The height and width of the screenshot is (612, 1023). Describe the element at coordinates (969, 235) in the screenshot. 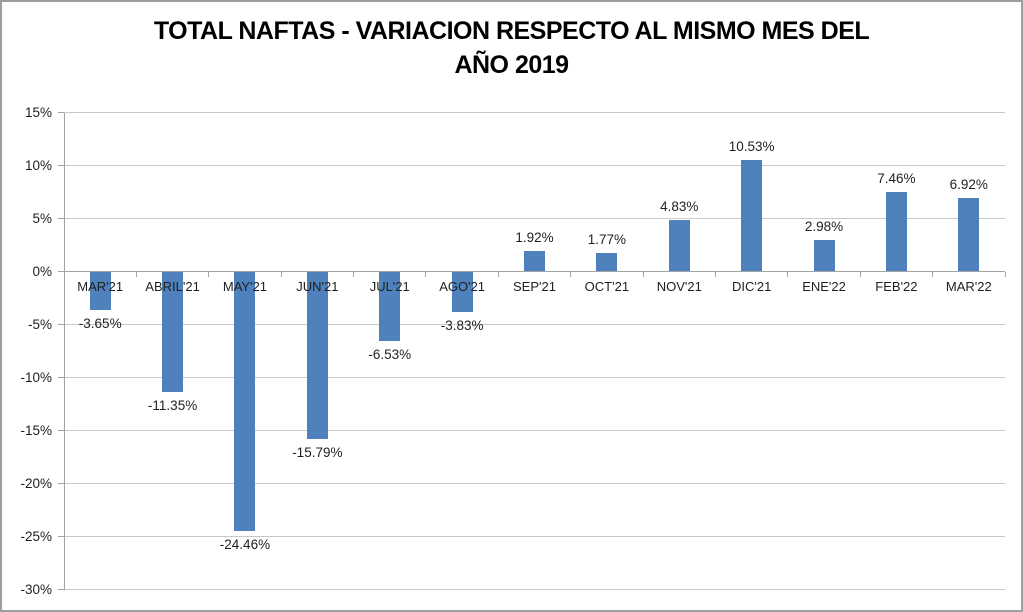

I see `bar-mar22` at that location.